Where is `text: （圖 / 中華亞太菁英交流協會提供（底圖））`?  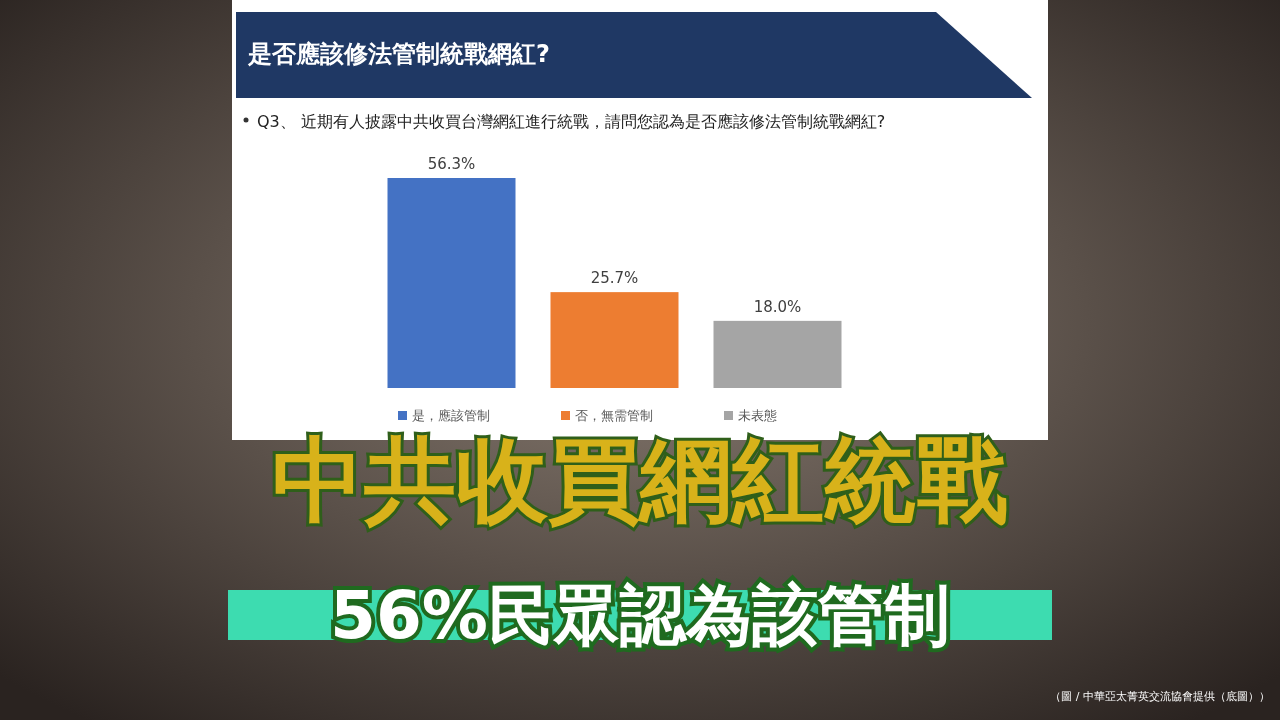 text: （圖 / 中華亞太菁英交流協會提供（底圖）） is located at coordinates (1160, 696).